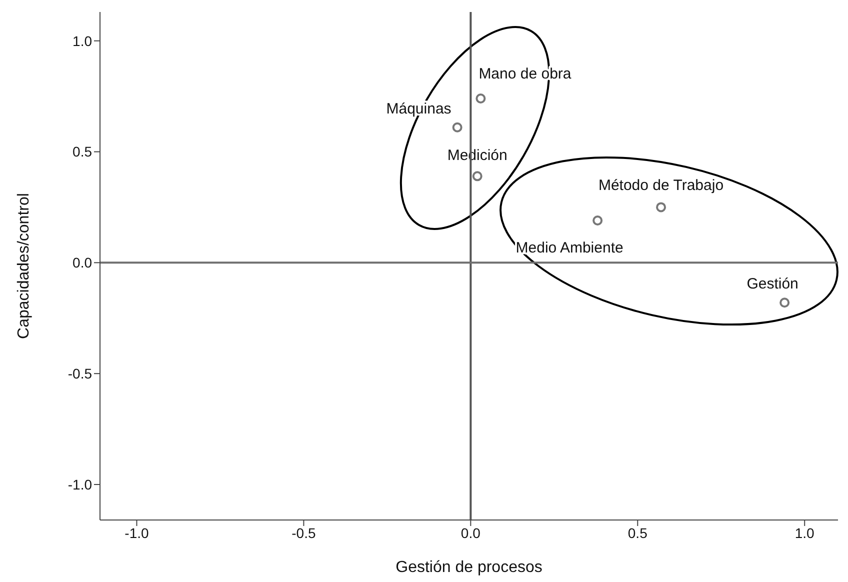 This screenshot has width=848, height=582. What do you see at coordinates (80, 484) in the screenshot?
I see `y-tick-label: -1.0` at bounding box center [80, 484].